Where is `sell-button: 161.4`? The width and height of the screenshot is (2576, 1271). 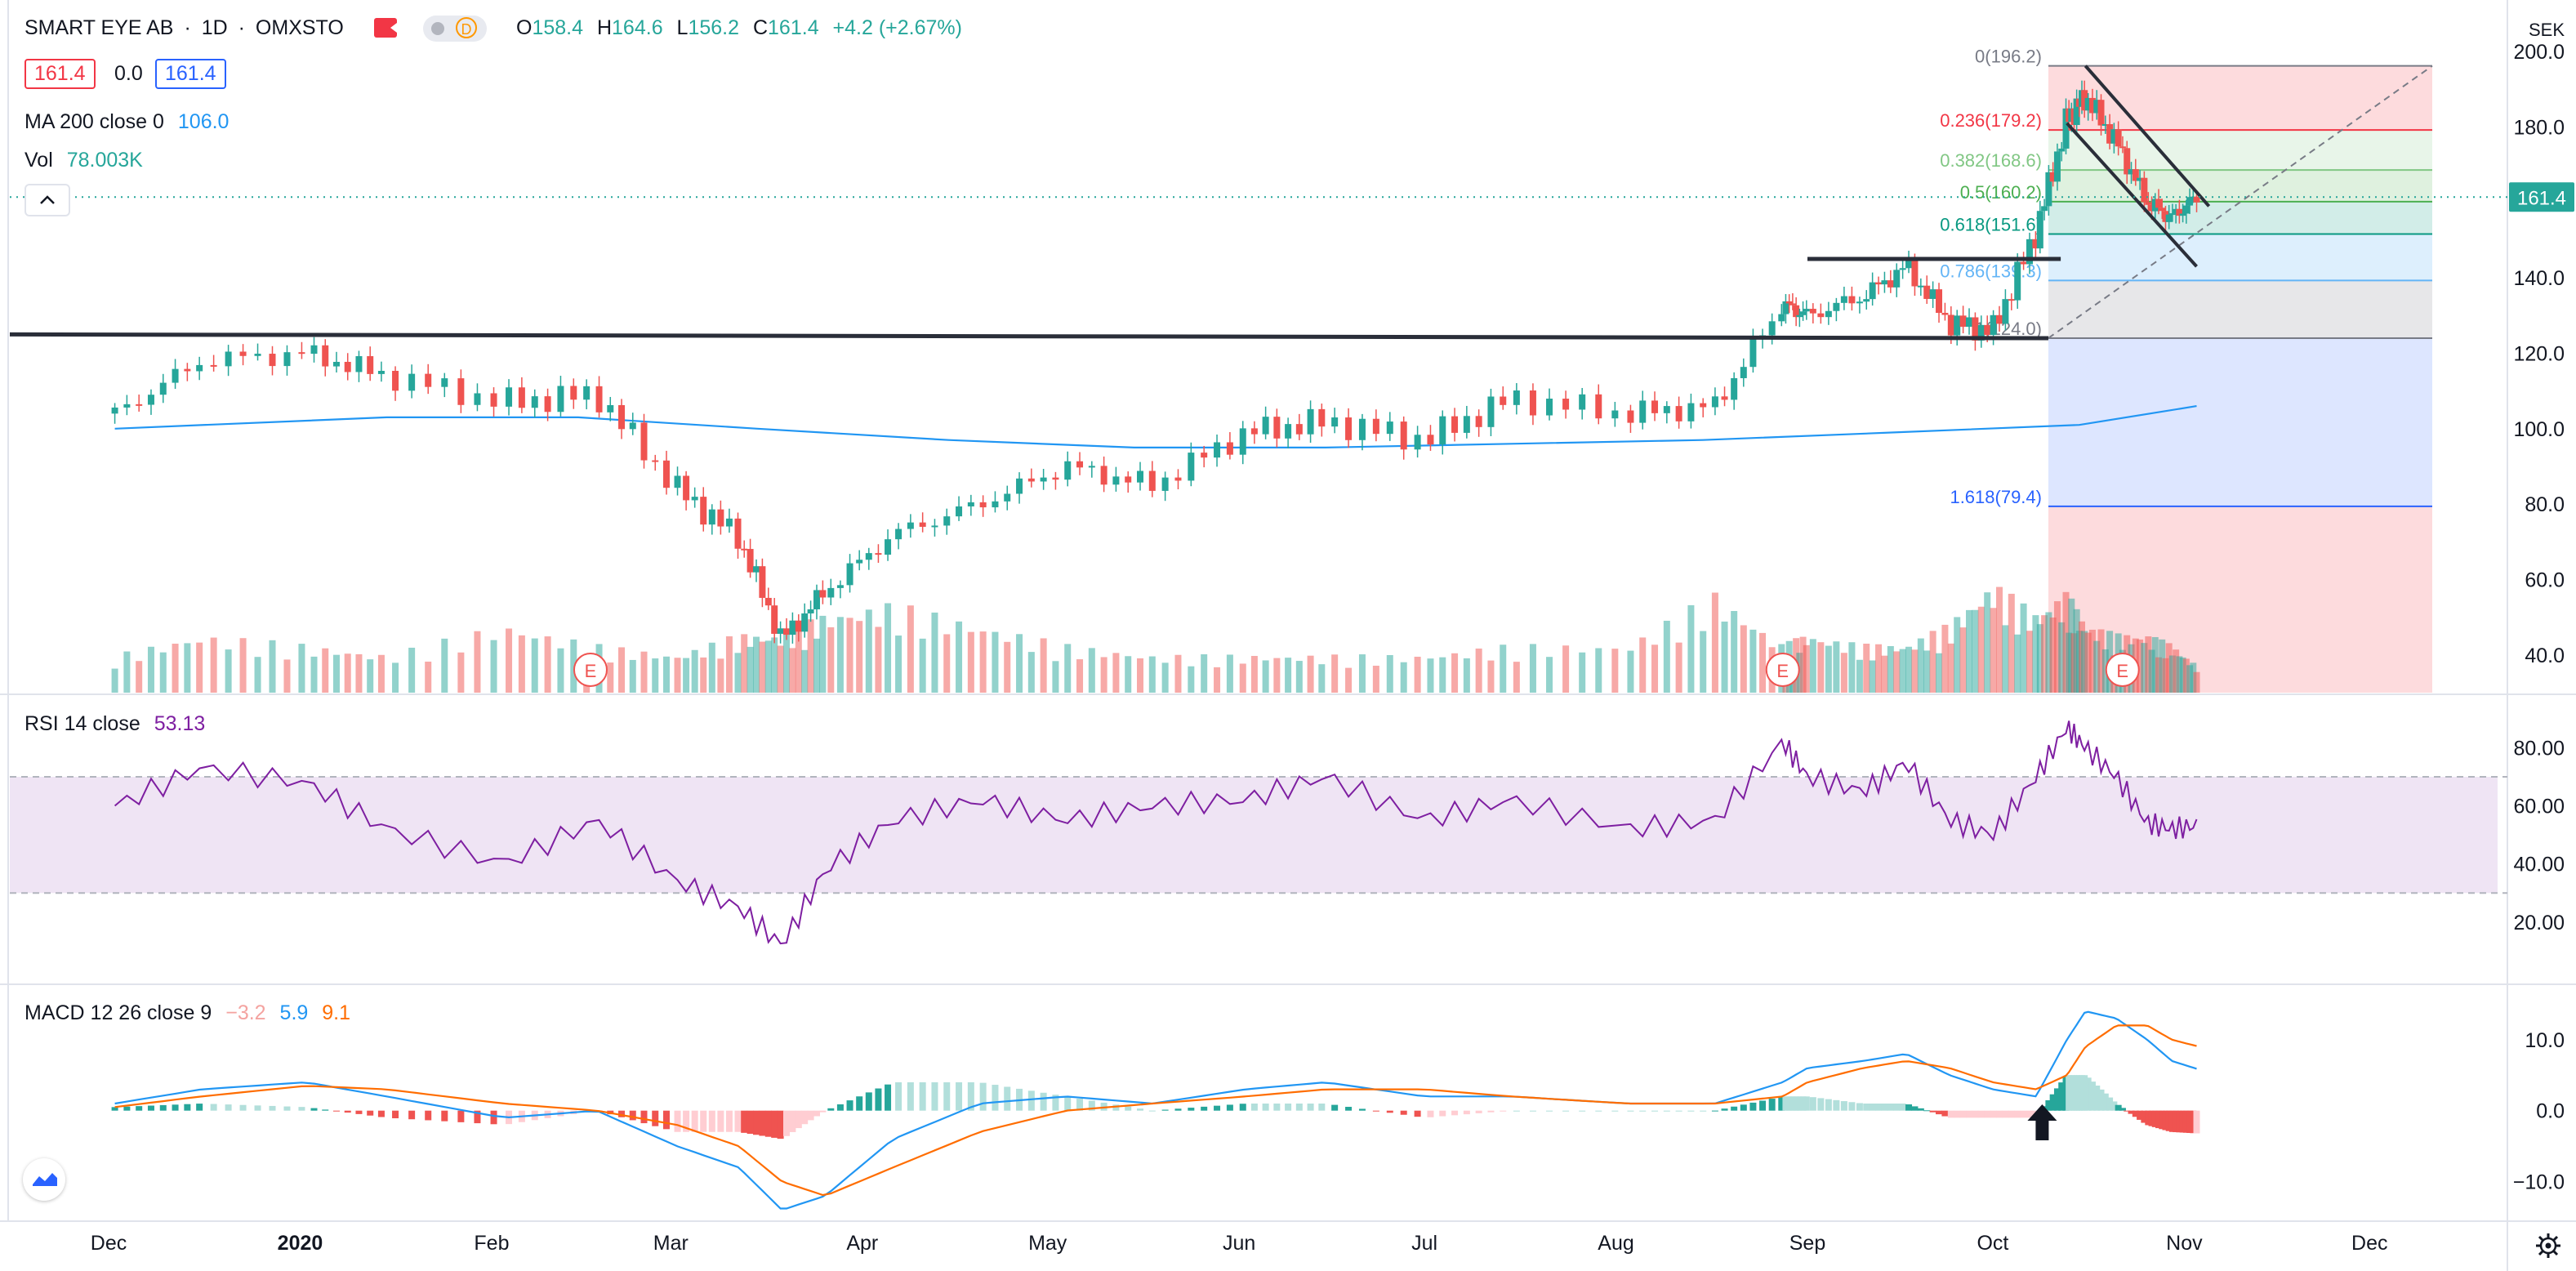
sell-button: 161.4 is located at coordinates (60, 74).